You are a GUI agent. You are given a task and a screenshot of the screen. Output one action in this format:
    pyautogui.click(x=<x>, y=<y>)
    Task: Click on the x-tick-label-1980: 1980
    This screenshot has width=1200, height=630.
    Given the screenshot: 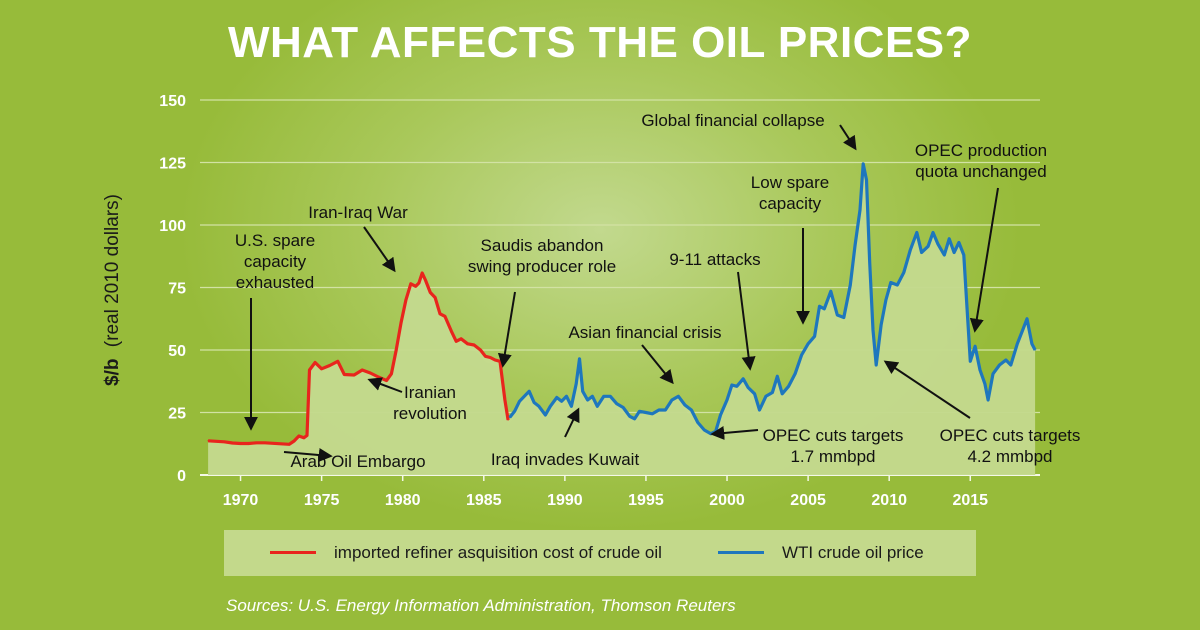 What is the action you would take?
    pyautogui.click(x=403, y=500)
    